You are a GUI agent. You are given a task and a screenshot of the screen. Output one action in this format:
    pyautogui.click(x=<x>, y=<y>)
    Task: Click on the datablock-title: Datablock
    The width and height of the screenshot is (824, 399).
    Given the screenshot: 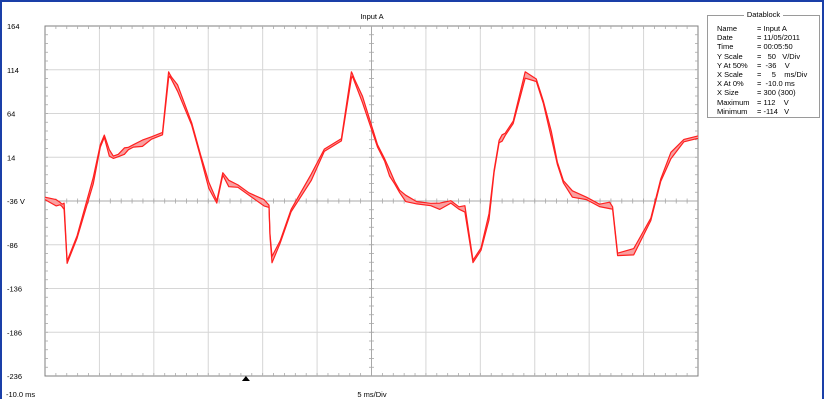 What is the action you would take?
    pyautogui.click(x=763, y=14)
    